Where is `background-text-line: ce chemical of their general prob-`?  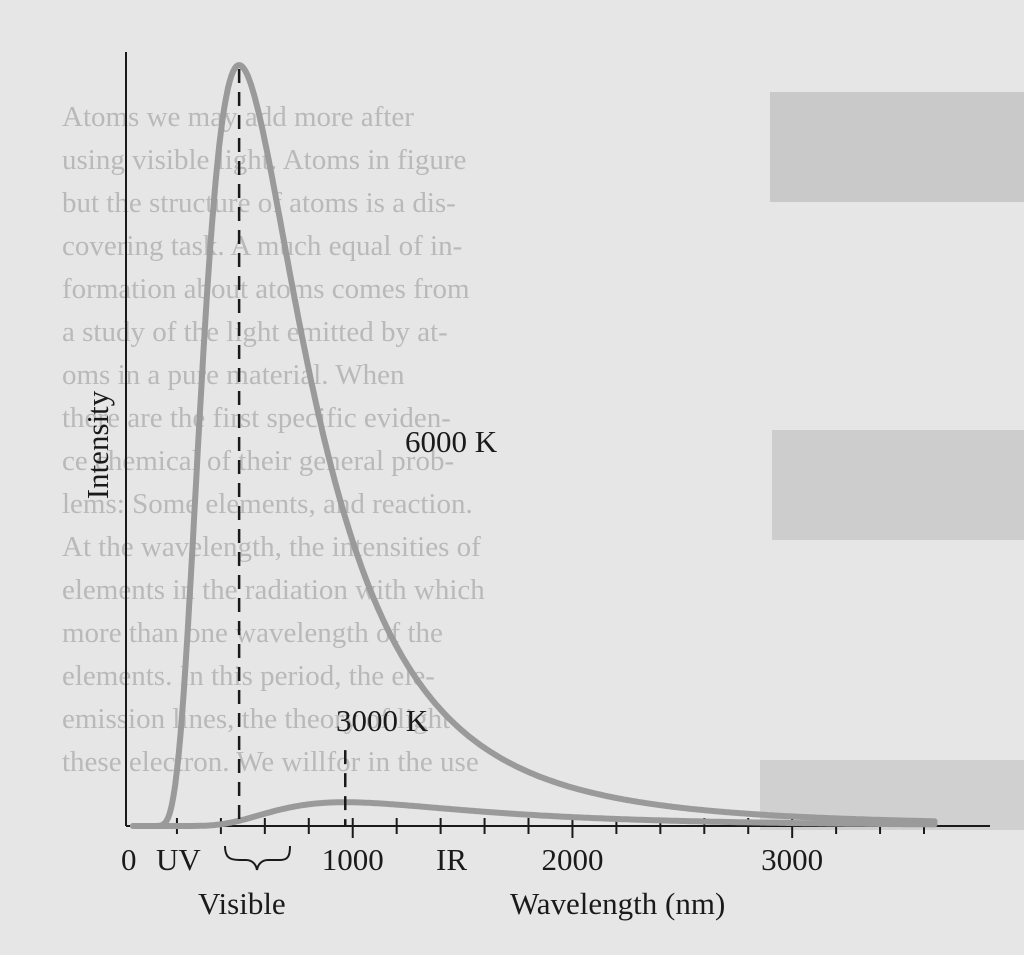
background-text-line: ce chemical of their general prob- is located at coordinates (258, 461).